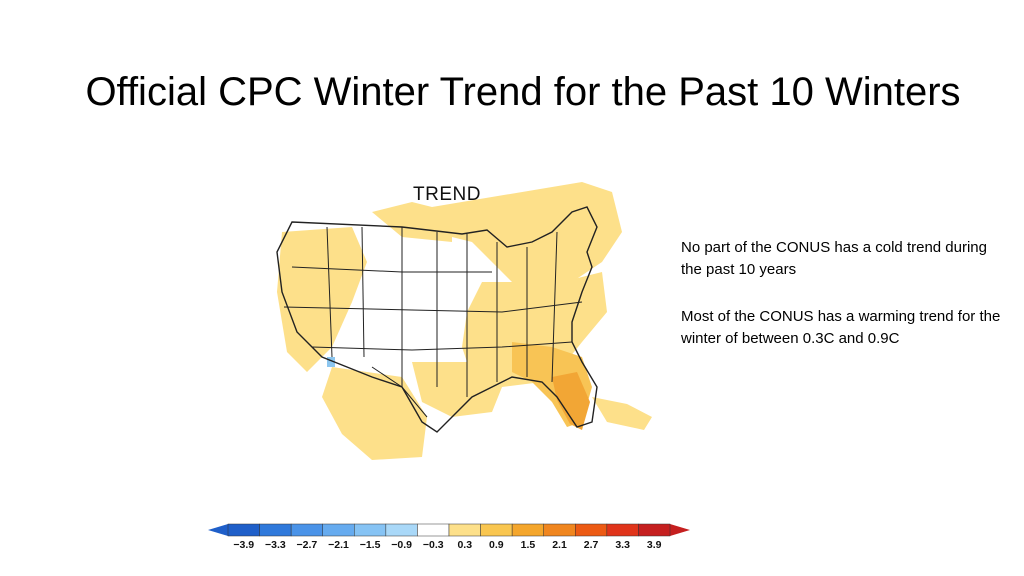  What do you see at coordinates (559, 545) in the screenshot?
I see `colorbar-tick-label: 2.1` at bounding box center [559, 545].